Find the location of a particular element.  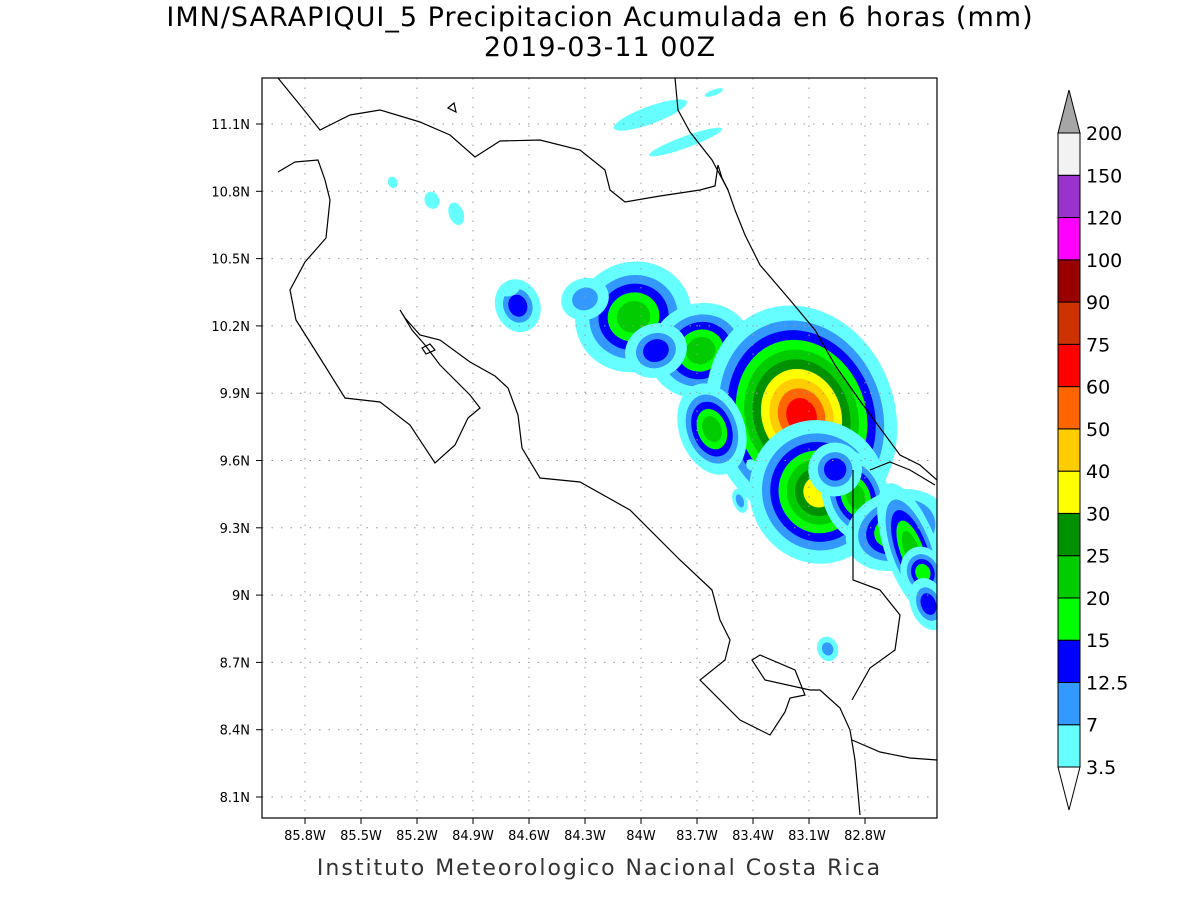

lon-tick-label: 83.7W is located at coordinates (697, 836).